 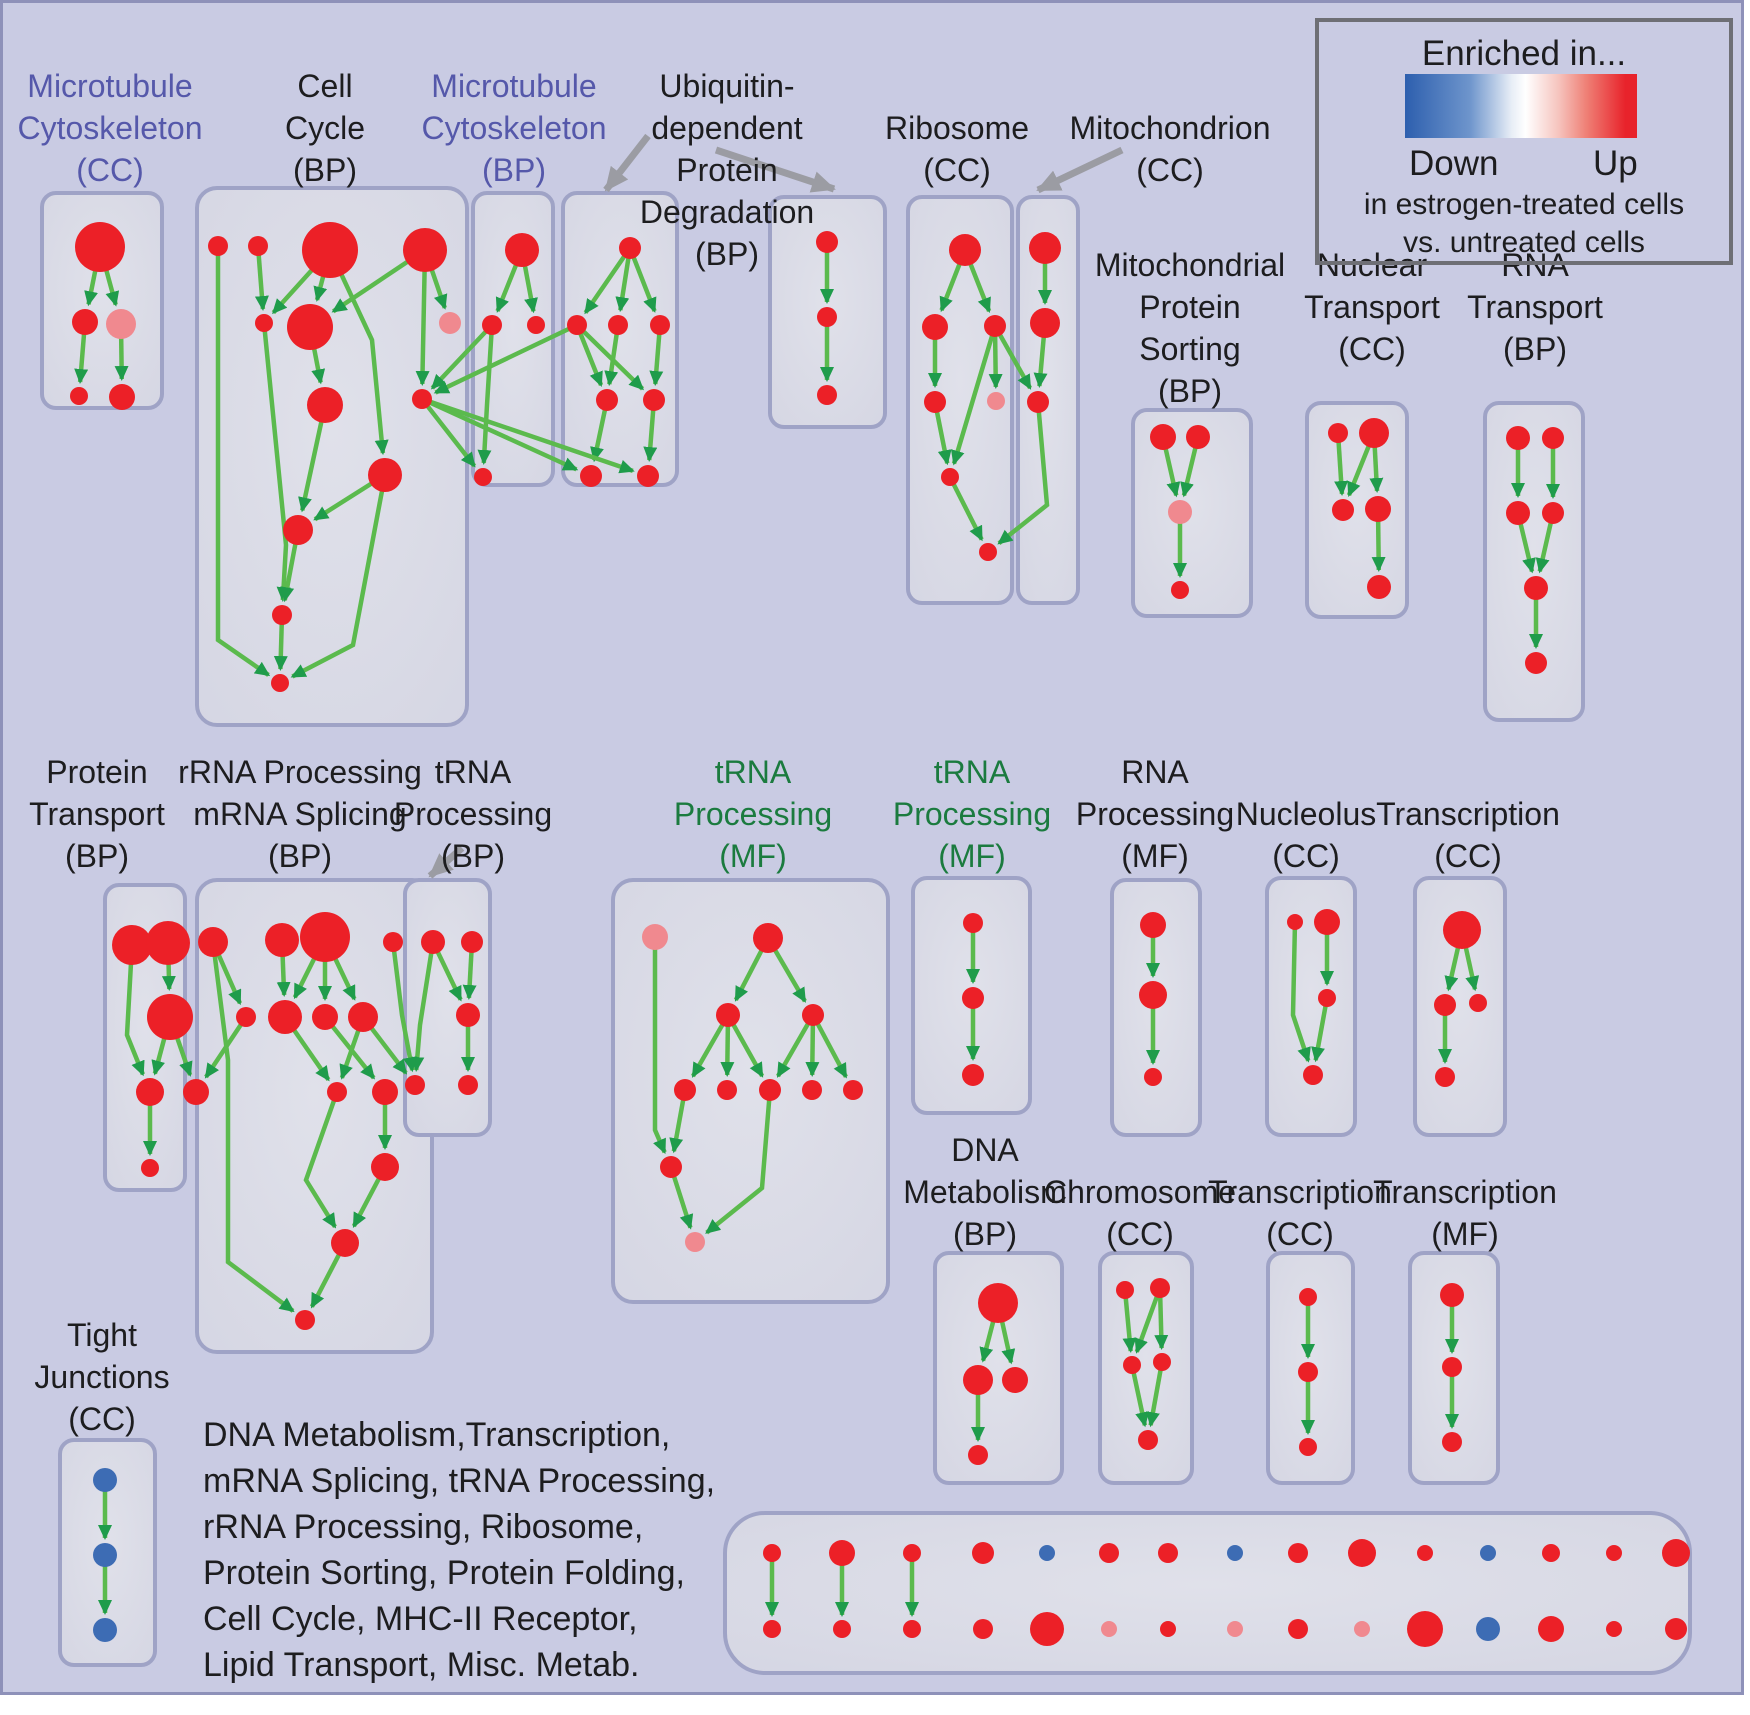 I want to click on edge-trna-mf-1-g7-g11, so click(x=739, y=1162).